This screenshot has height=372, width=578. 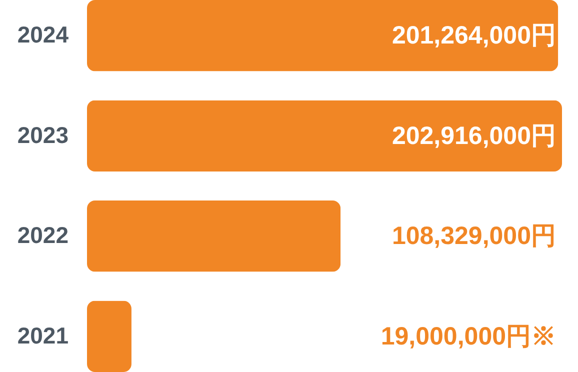 I want to click on y-tick-label: 2021, so click(x=43, y=335).